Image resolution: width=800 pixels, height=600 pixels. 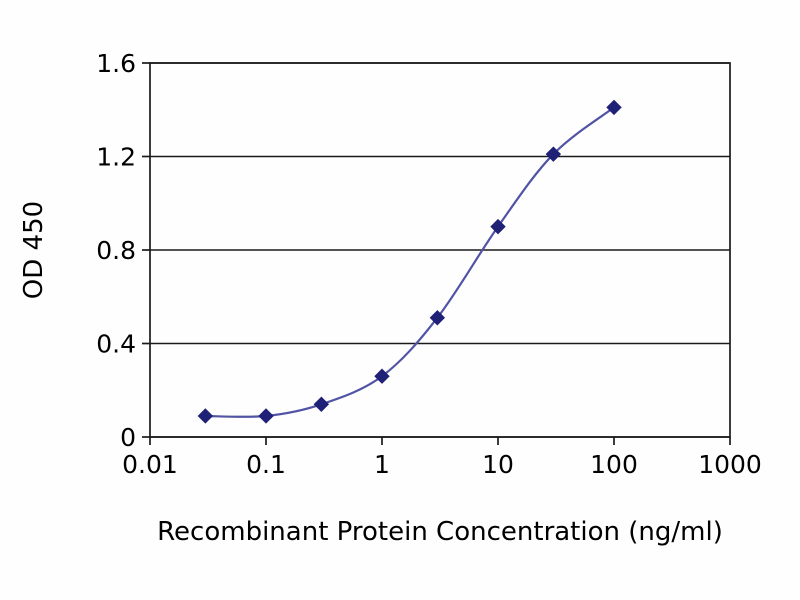 I want to click on y-tick-label: 1.6, so click(x=116, y=63).